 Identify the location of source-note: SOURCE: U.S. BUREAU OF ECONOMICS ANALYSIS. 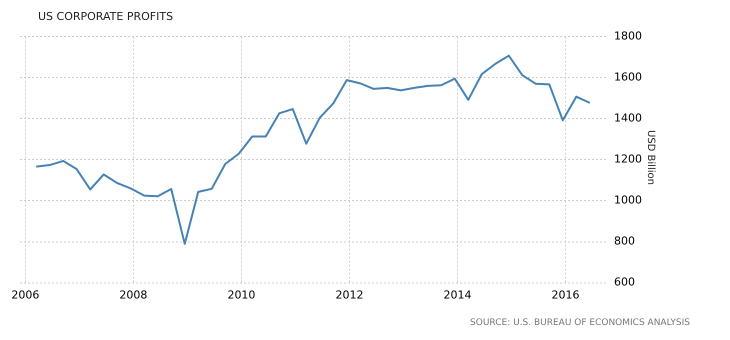
(580, 323).